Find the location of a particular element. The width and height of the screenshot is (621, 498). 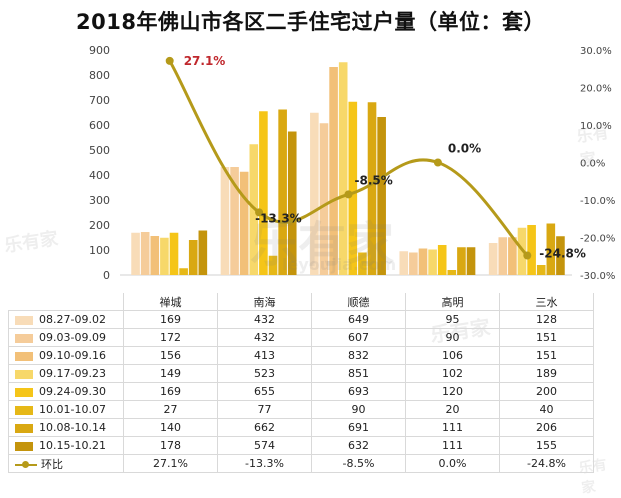

legend-entry: 10.01-10.07 is located at coordinates (66, 409).